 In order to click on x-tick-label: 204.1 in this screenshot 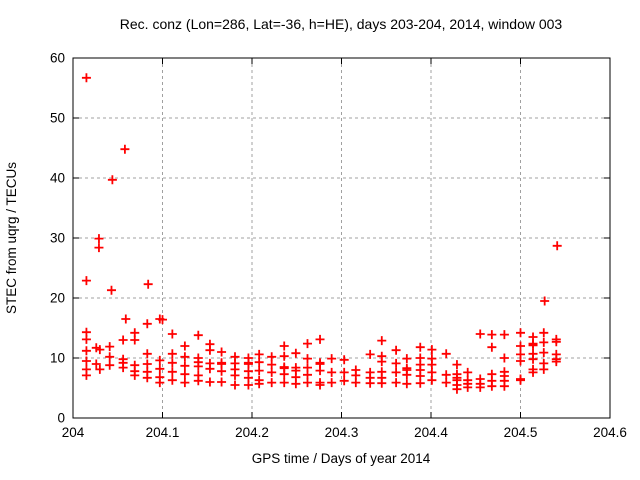, I will do `click(163, 432)`.